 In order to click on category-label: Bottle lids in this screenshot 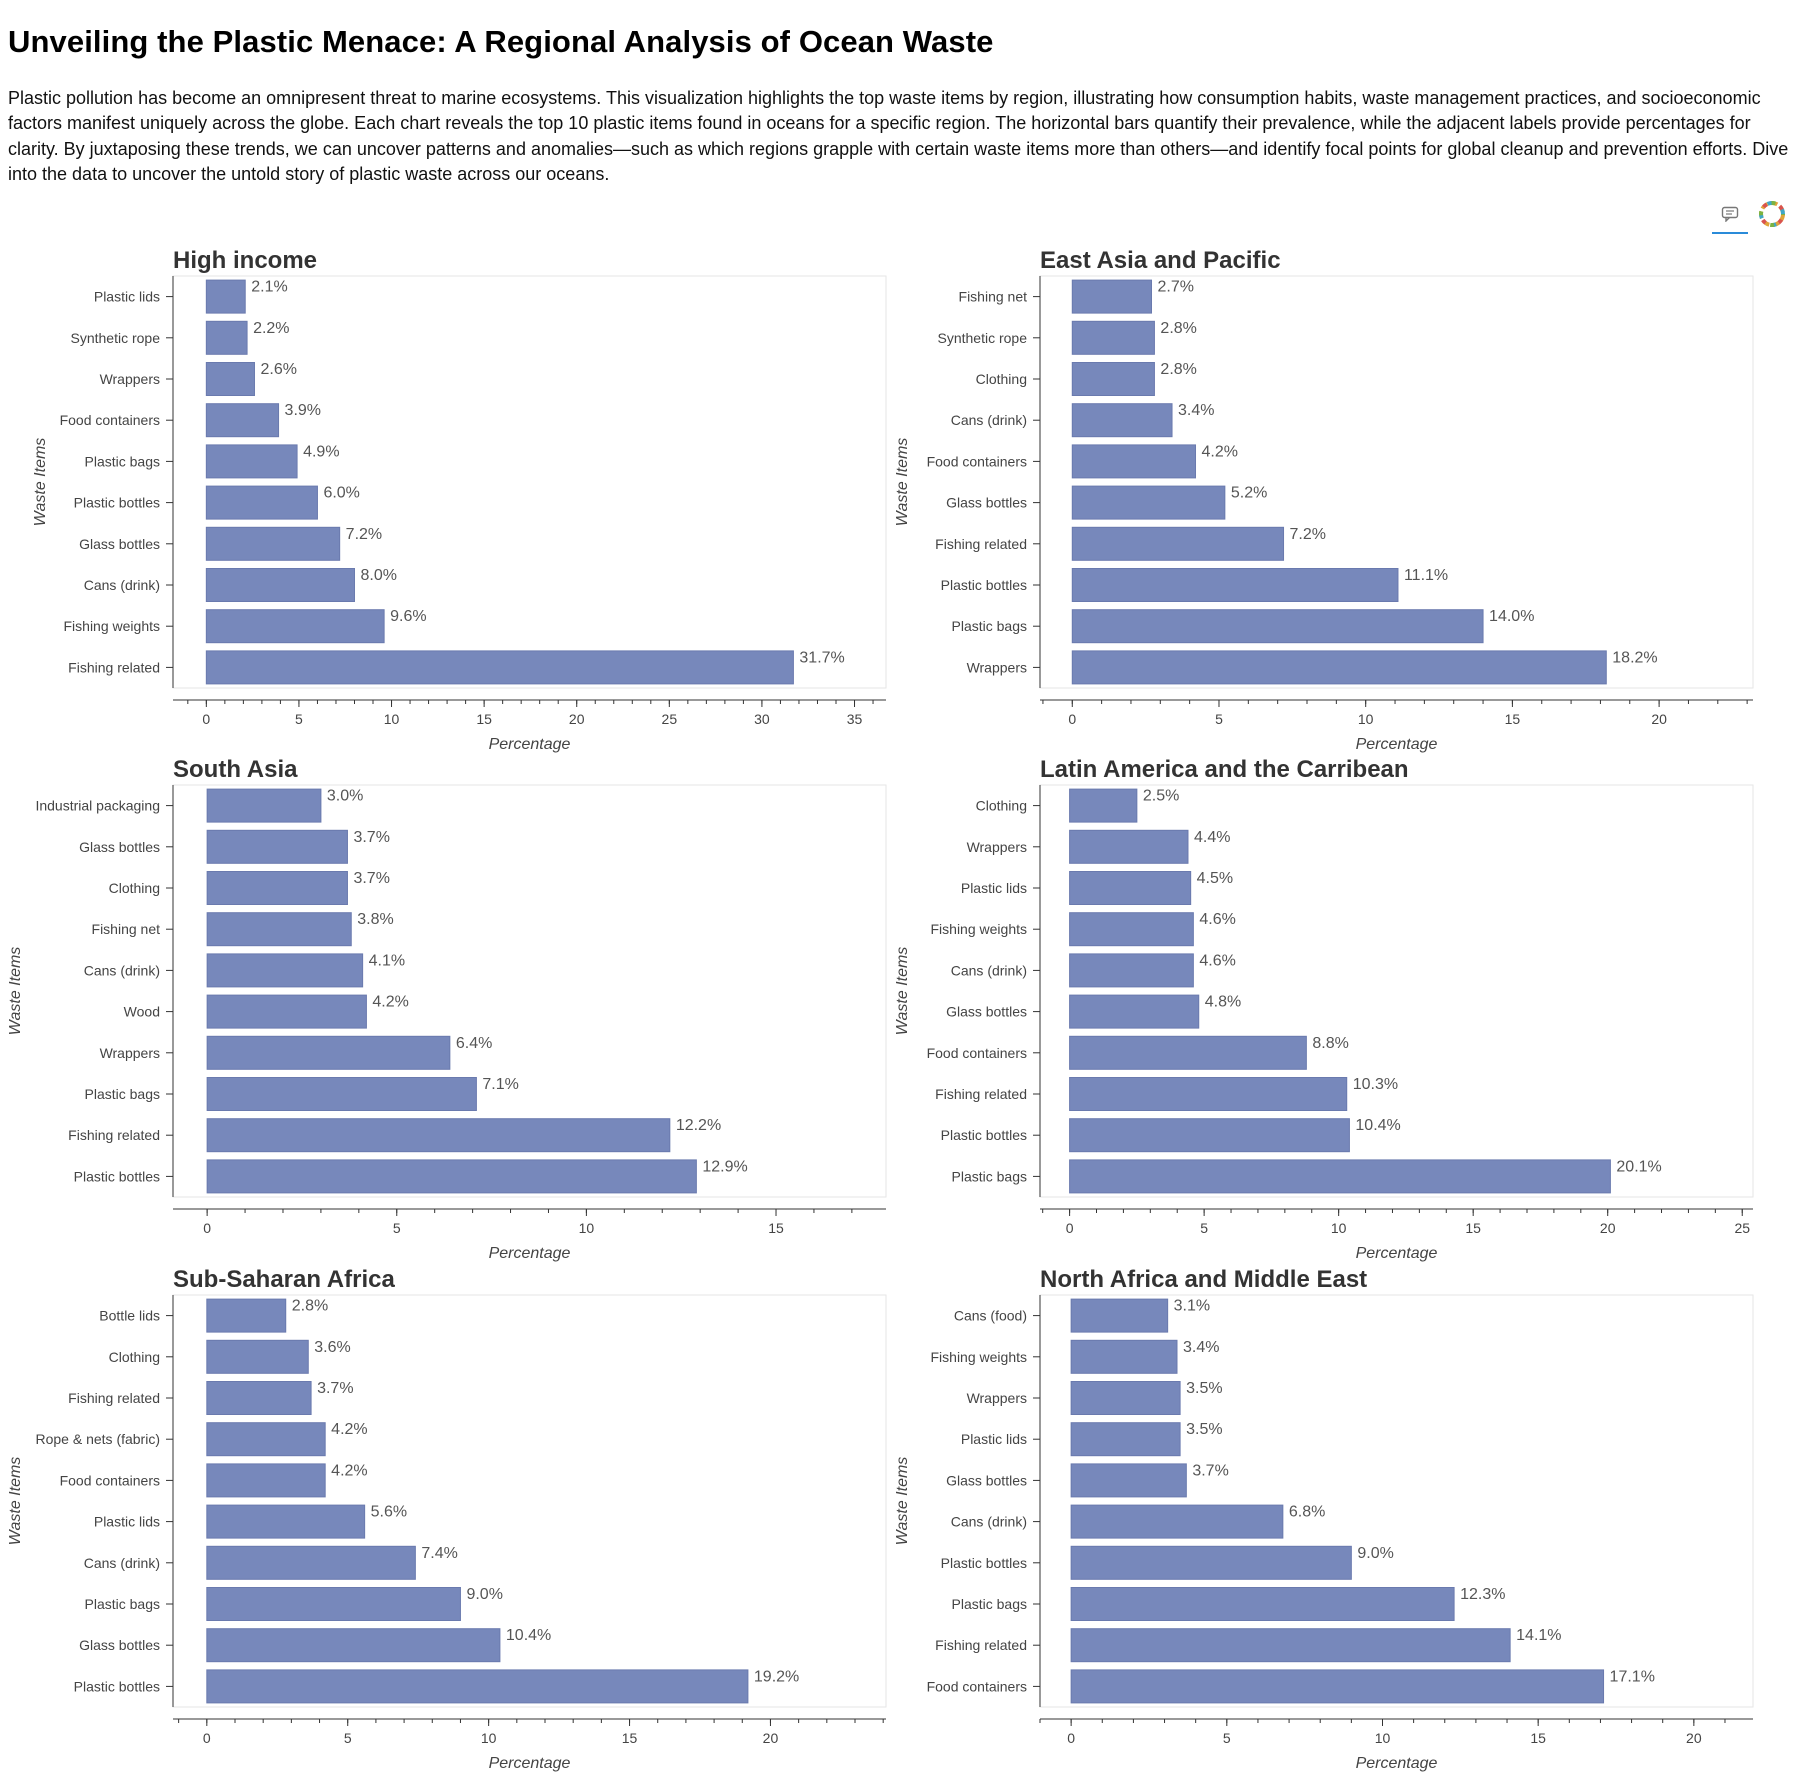, I will do `click(129, 1316)`.